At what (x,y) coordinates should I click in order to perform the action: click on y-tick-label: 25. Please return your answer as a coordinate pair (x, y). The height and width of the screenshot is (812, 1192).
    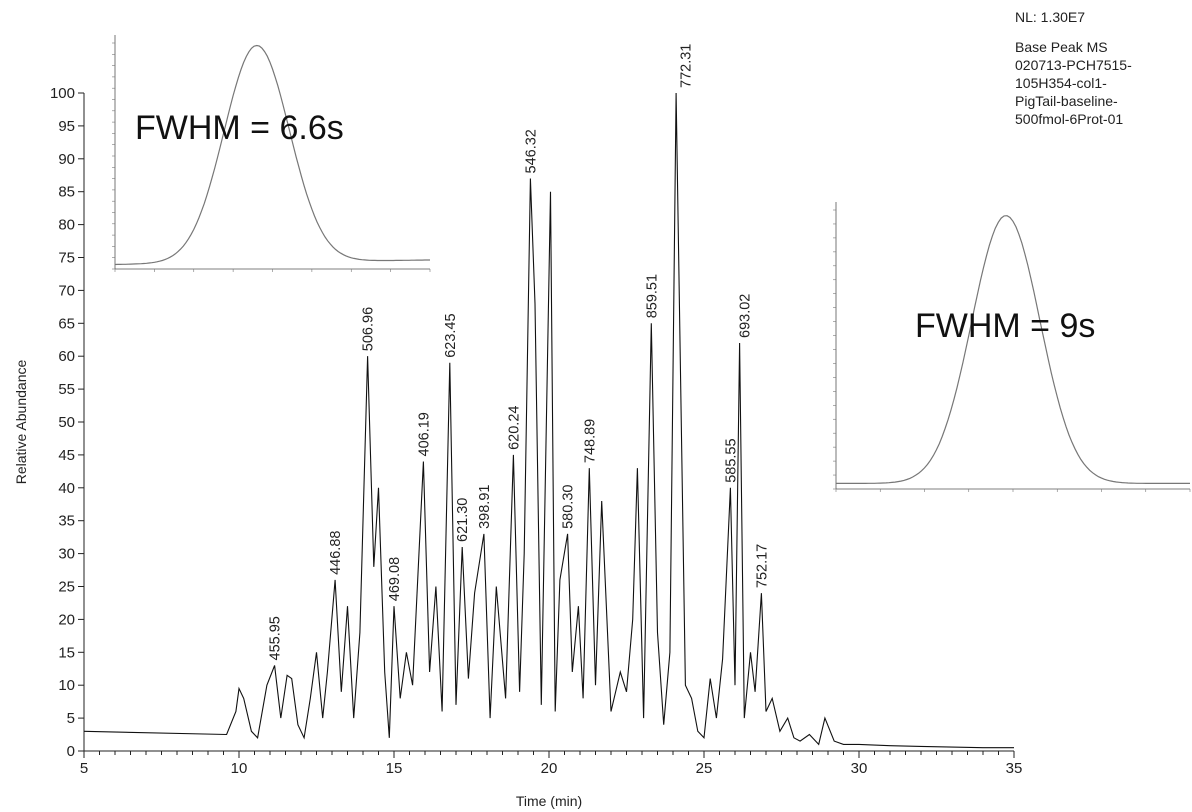
    Looking at the image, I should click on (66, 587).